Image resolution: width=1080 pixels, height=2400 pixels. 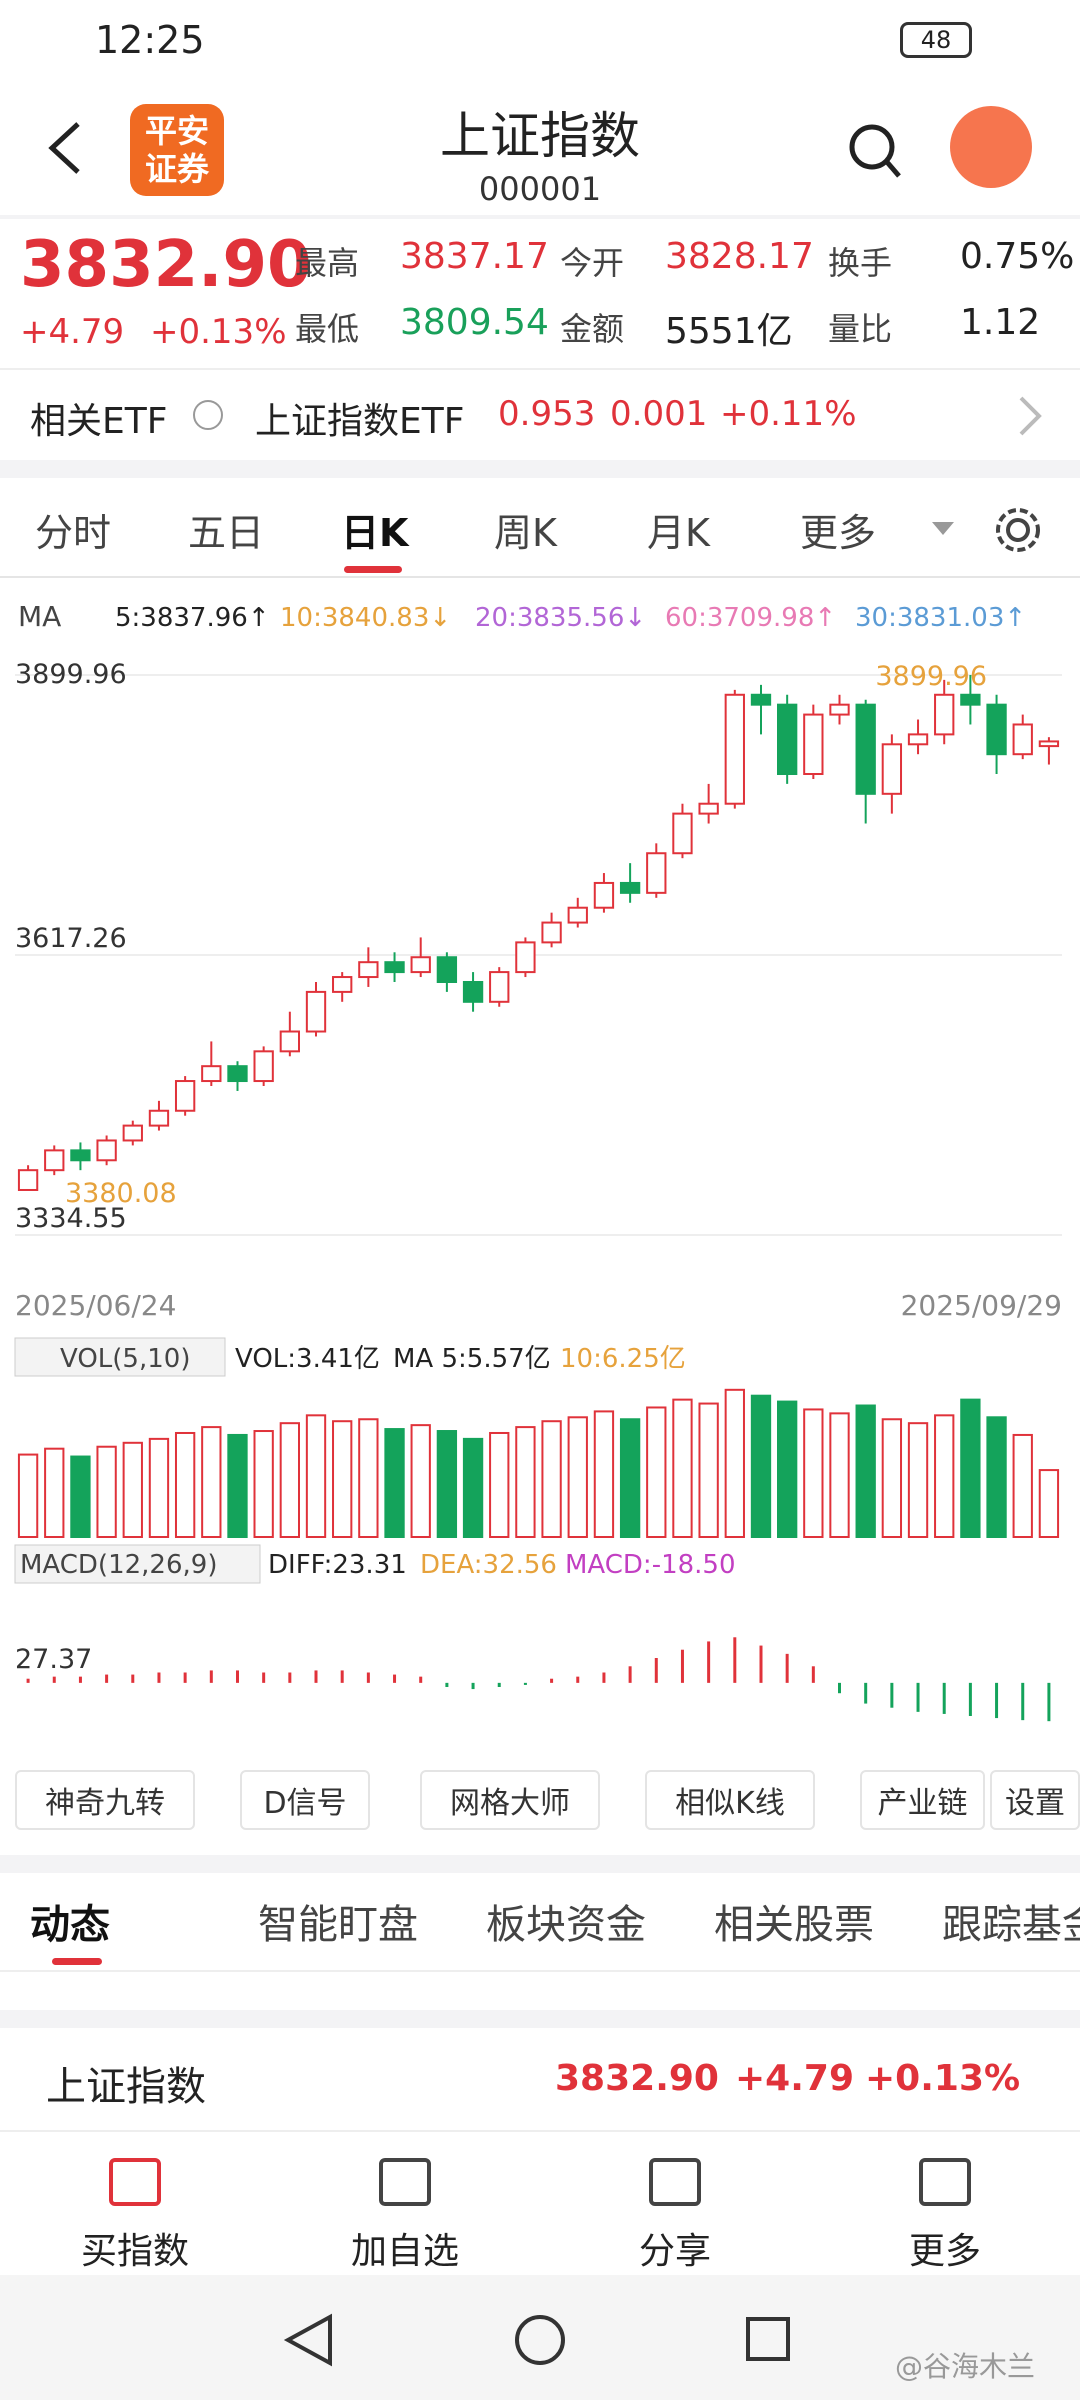 I want to click on change-percent: +0.13%, so click(x=218, y=332).